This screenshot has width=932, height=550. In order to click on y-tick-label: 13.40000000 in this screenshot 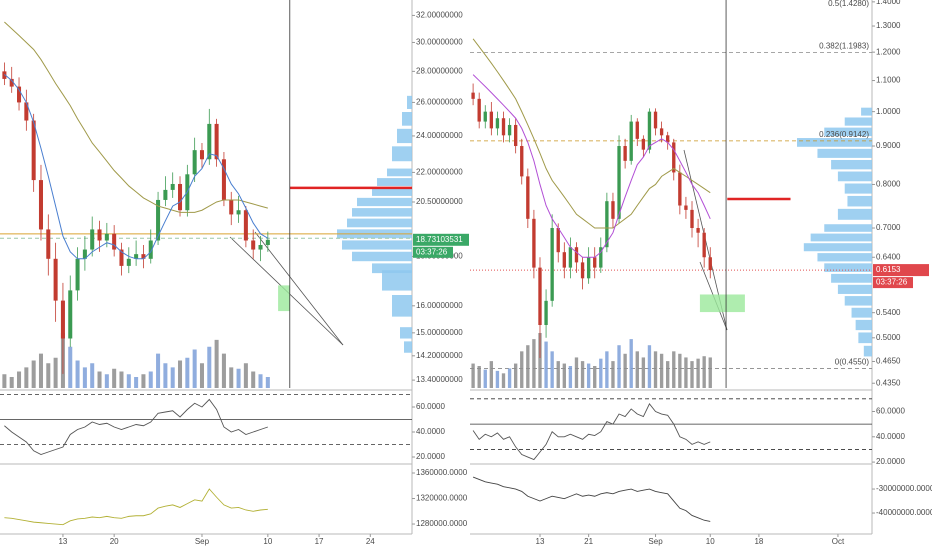, I will do `click(439, 379)`.